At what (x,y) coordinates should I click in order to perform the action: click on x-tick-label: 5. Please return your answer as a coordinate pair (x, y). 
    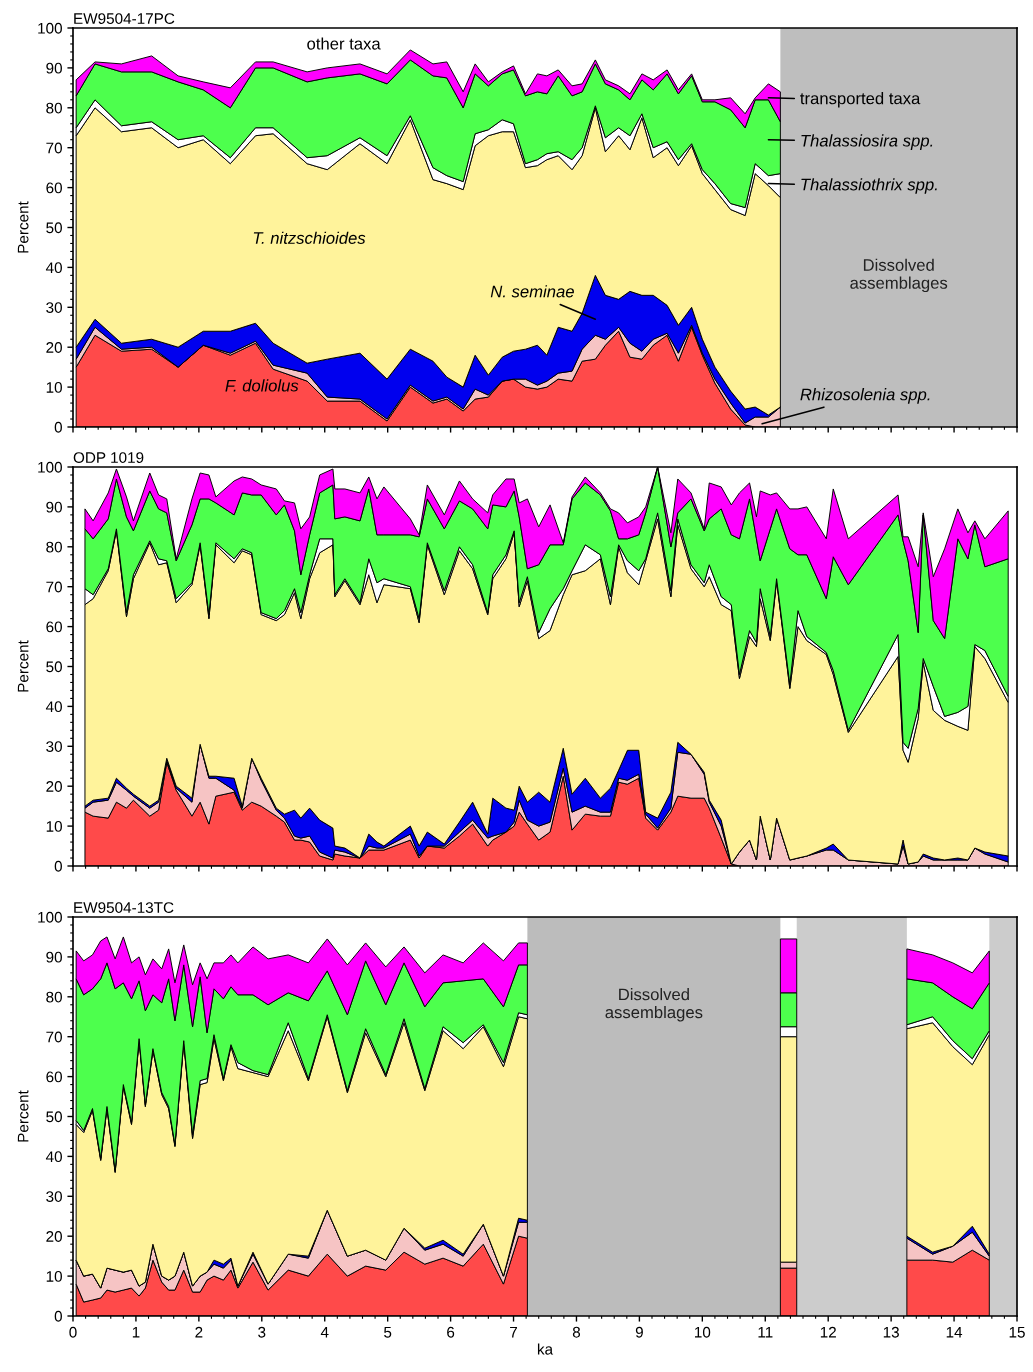
    Looking at the image, I should click on (388, 1332).